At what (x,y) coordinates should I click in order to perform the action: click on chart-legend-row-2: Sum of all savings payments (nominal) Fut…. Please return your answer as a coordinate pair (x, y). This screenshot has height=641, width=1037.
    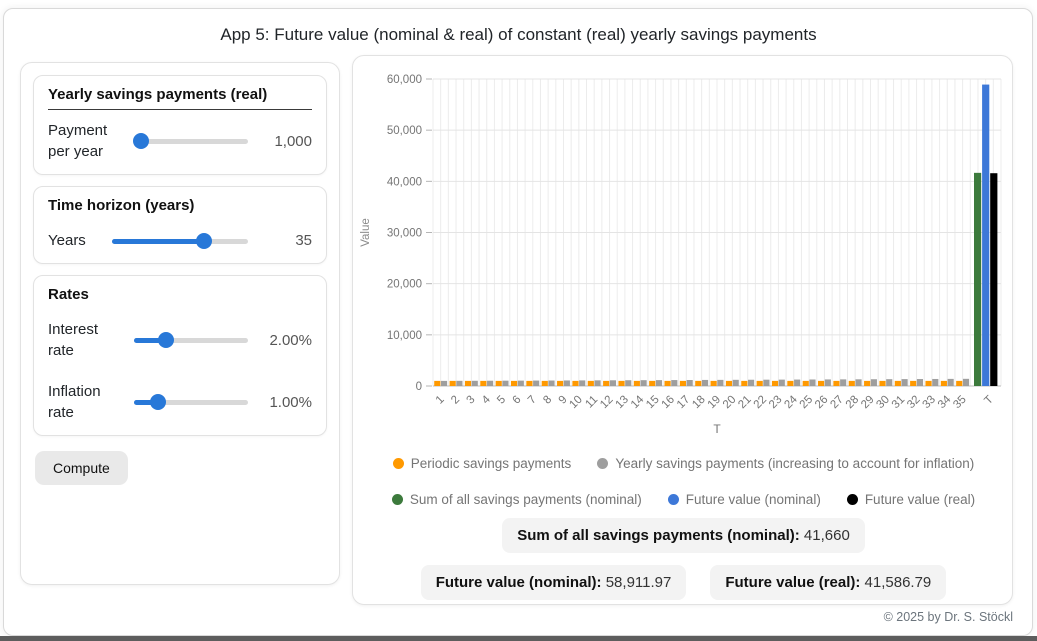
    Looking at the image, I should click on (683, 499).